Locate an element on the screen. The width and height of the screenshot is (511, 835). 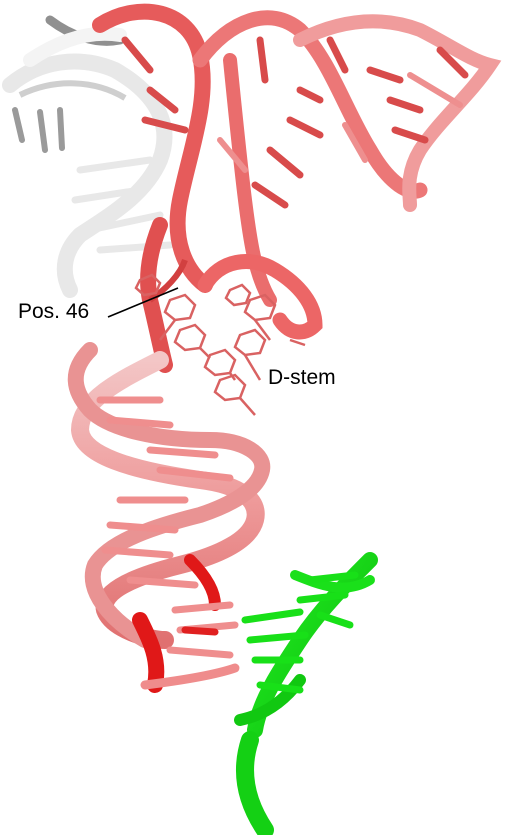
position-46-label: Pos. 46 is located at coordinates (54, 311).